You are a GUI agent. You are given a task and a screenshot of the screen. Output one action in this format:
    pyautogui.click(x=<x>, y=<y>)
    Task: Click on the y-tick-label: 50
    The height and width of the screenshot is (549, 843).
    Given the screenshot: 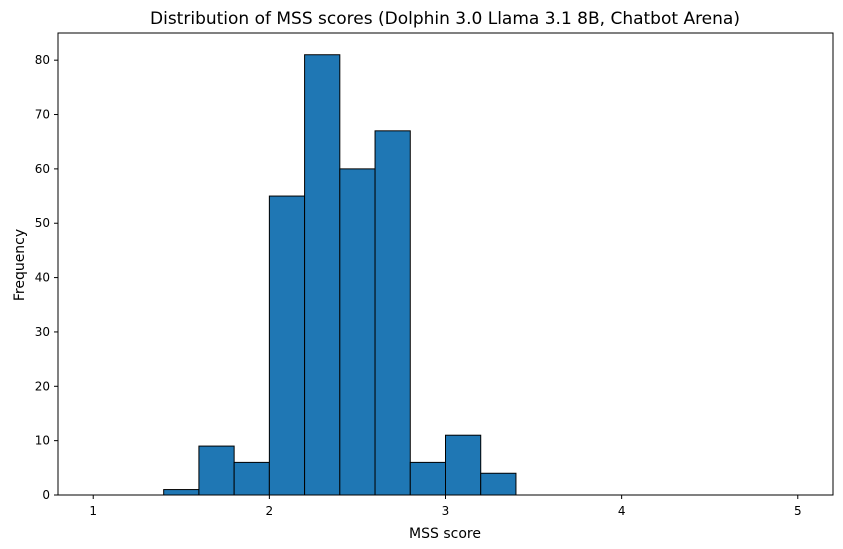 What is the action you would take?
    pyautogui.click(x=42, y=223)
    